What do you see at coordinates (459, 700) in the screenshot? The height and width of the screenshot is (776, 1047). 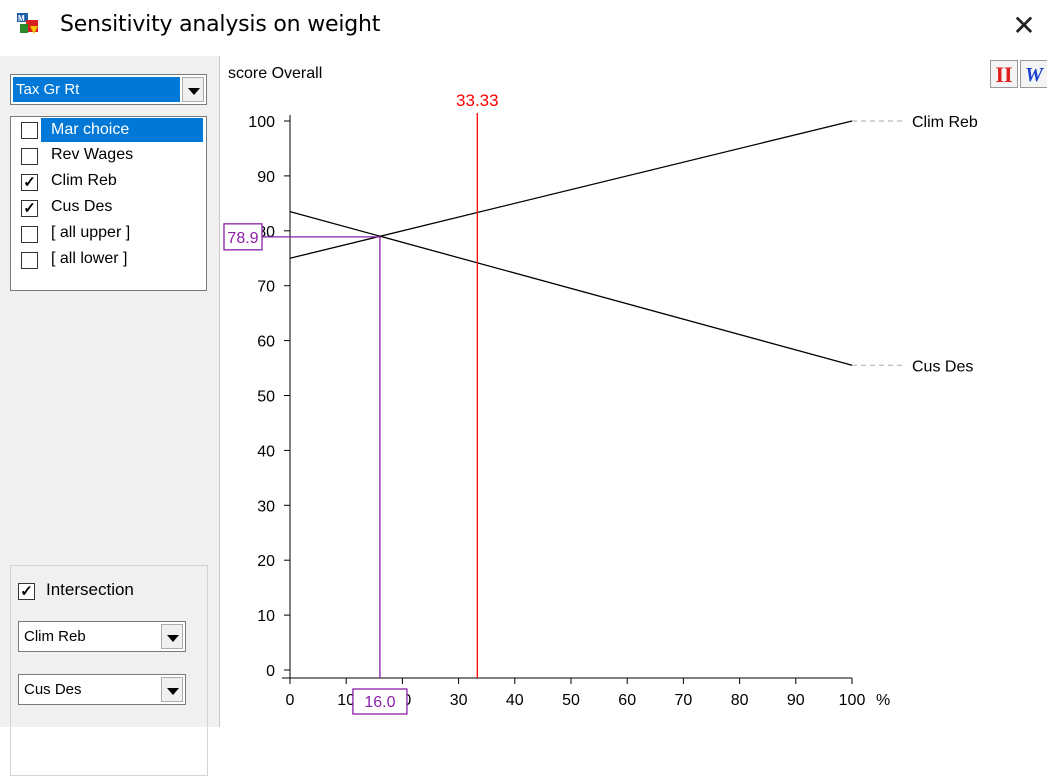 I see `x-tick-label: 30` at bounding box center [459, 700].